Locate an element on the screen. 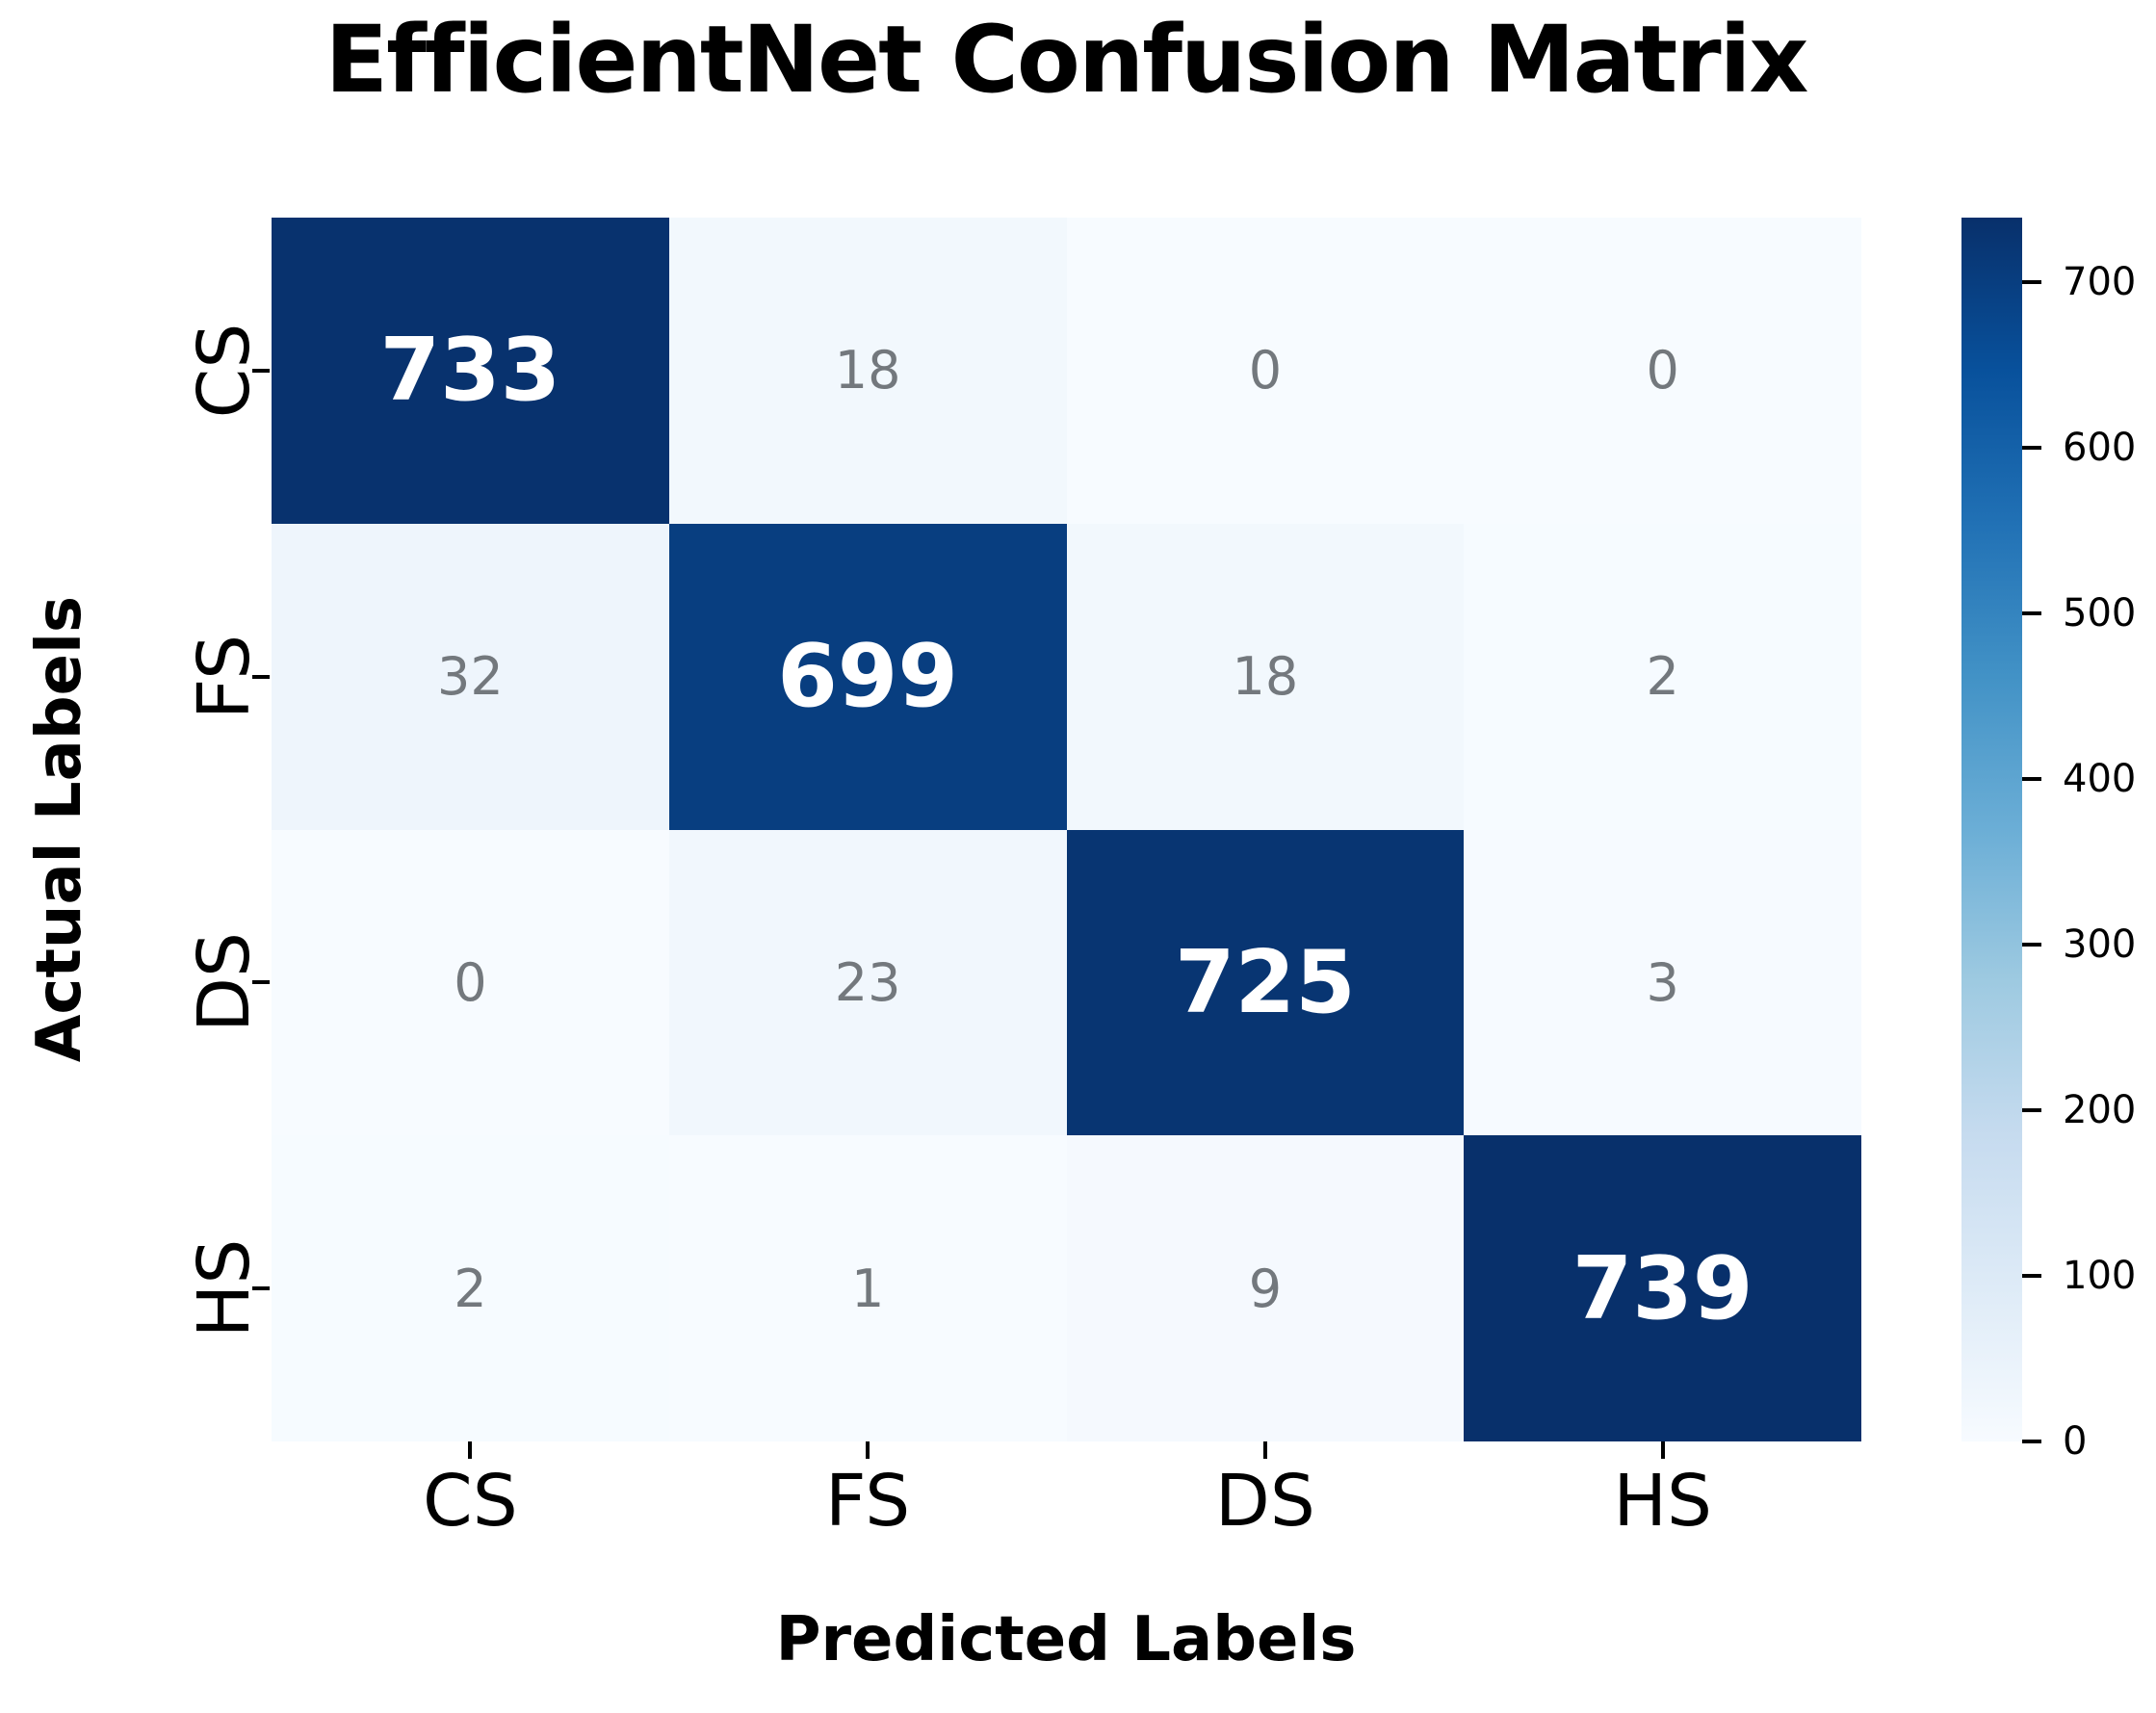  matrix-cell-FS-FS: 699 is located at coordinates (867, 676).